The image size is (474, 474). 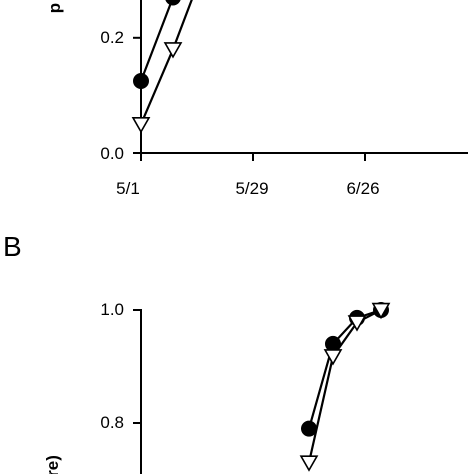 I want to click on panel-b-y-tick-label: 0.8, so click(x=112, y=422).